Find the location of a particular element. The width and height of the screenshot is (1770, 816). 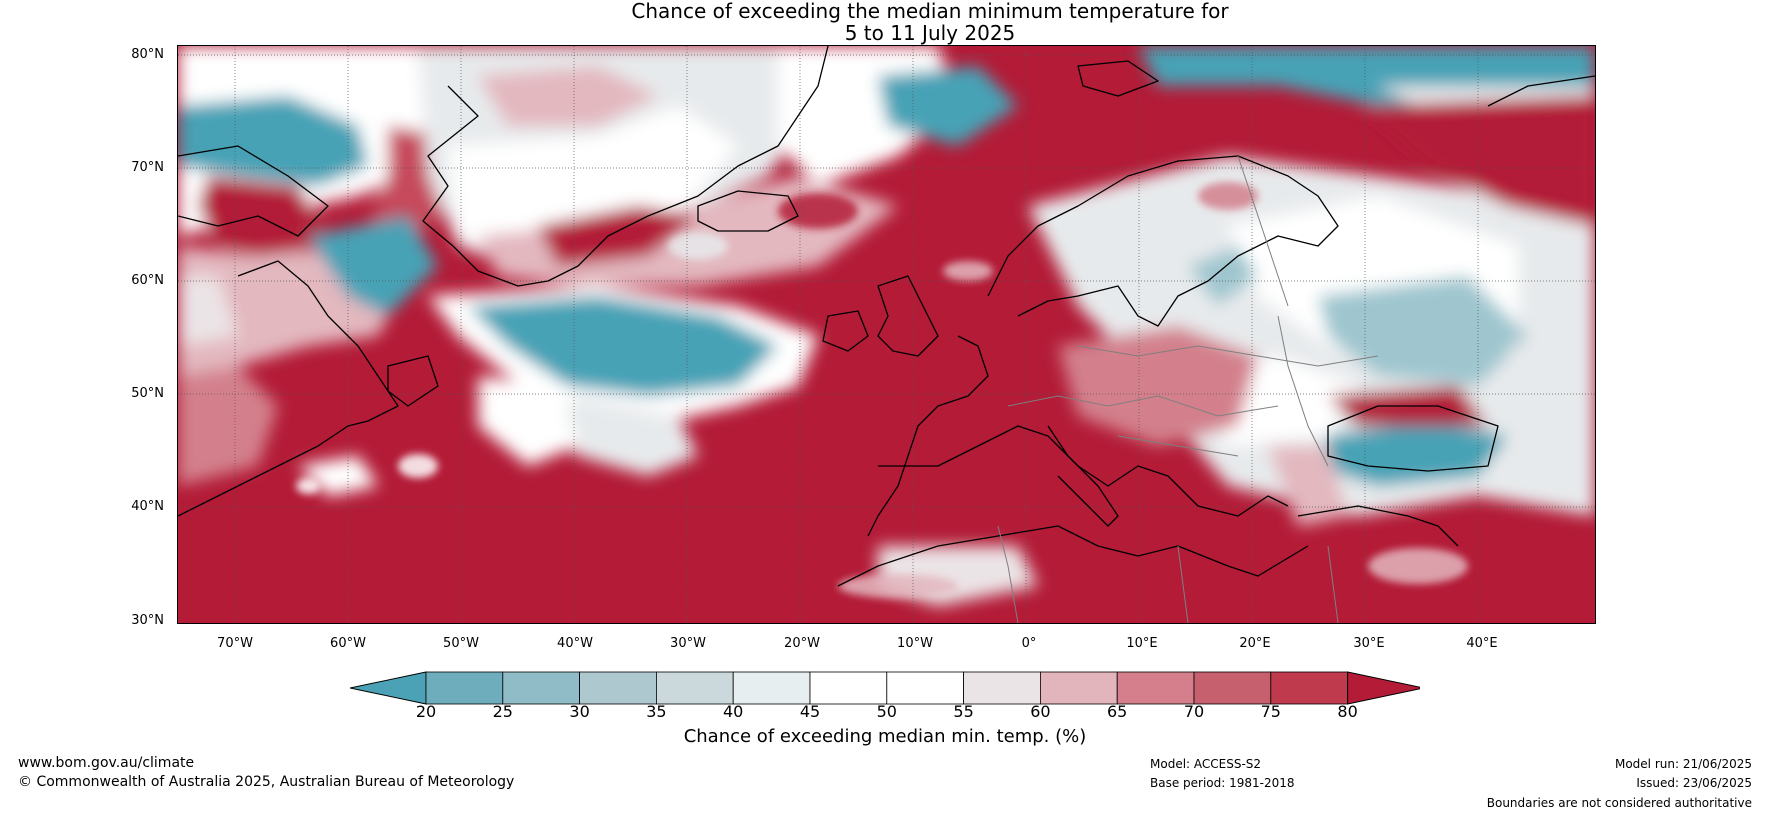

colorbar-tick-label: 45 is located at coordinates (810, 711).